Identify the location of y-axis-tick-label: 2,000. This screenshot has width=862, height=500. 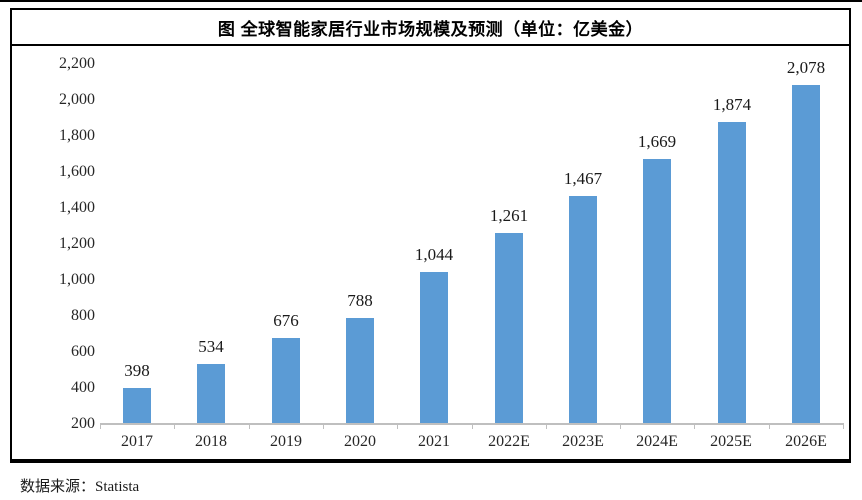
(77, 99).